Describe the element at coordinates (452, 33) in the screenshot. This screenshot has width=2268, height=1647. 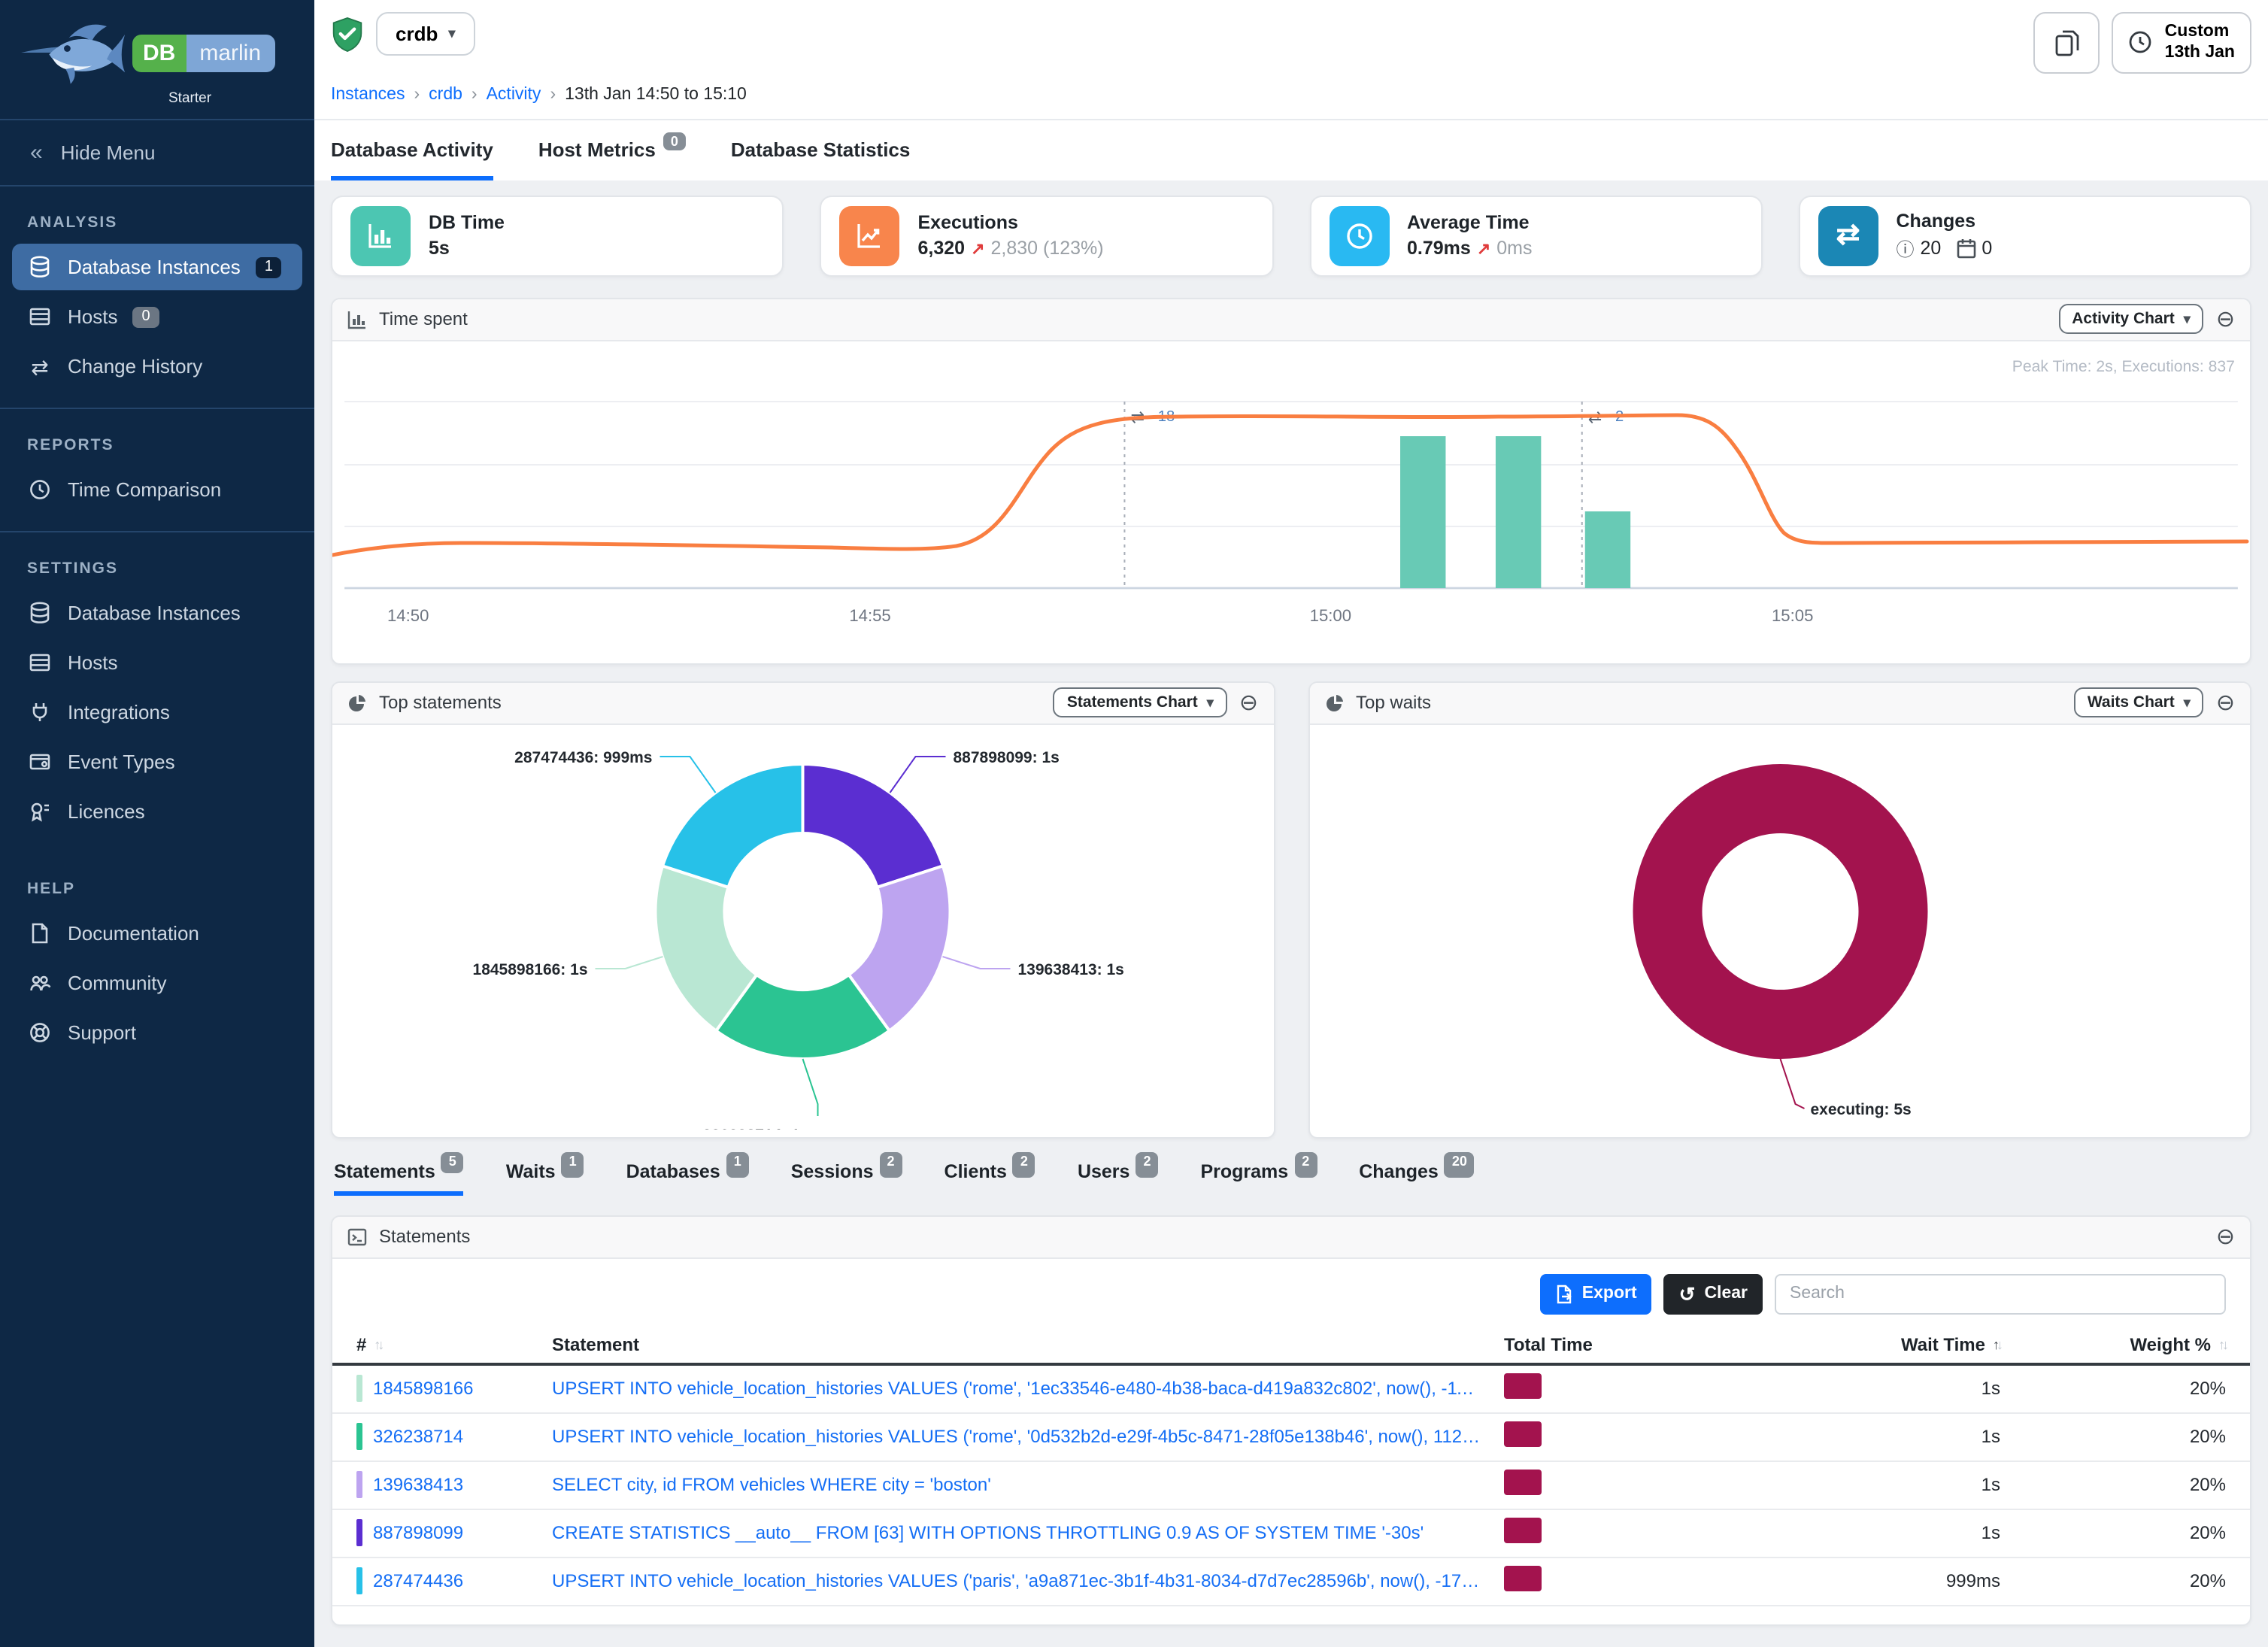
I see `chevron-down-icon: ▾` at that location.